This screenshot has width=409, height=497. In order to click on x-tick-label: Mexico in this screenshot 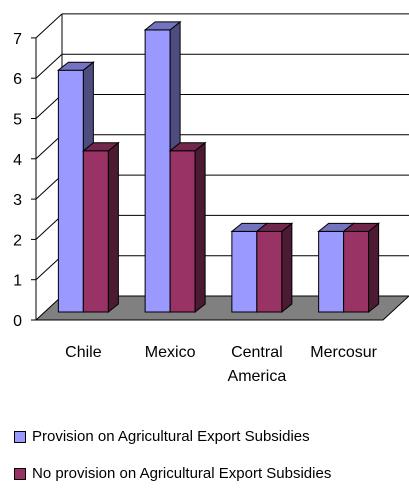, I will do `click(170, 352)`.